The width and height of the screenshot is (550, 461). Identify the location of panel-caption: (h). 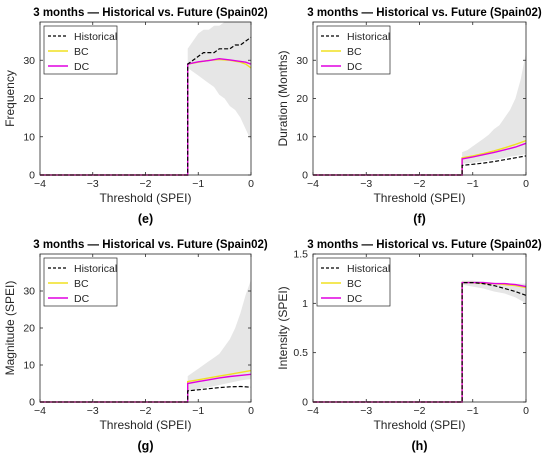
(420, 446).